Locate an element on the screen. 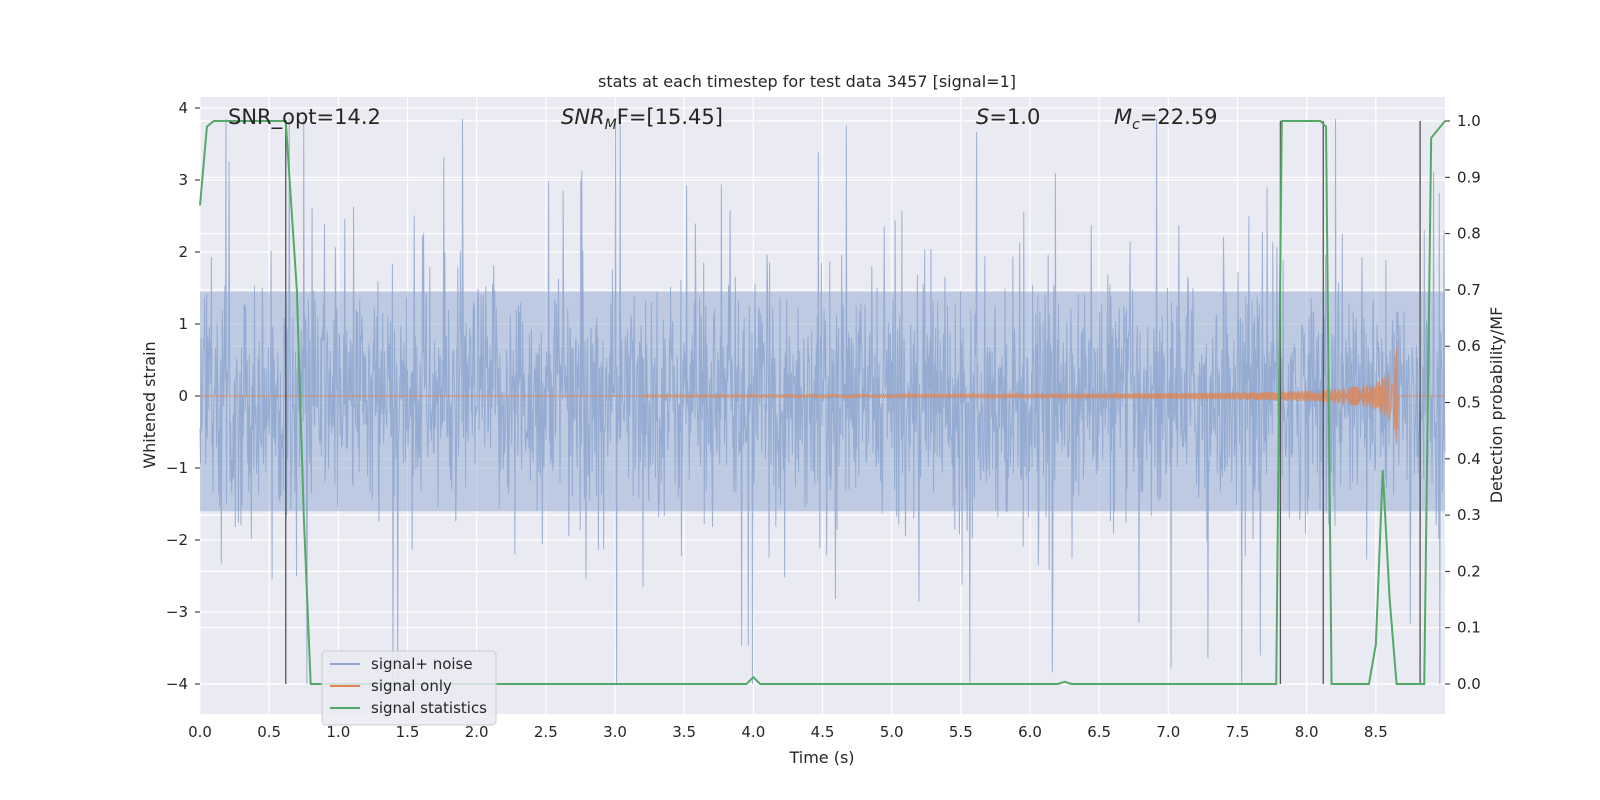 This screenshot has height=800, width=1600. x-tick-label: 2.5 is located at coordinates (546, 732).